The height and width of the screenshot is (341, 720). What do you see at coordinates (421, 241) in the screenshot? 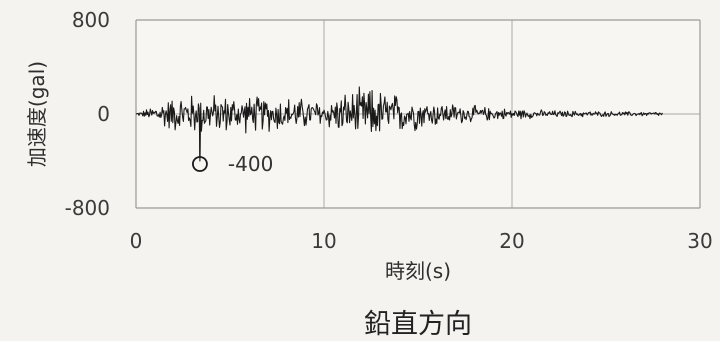
I see `x-tick-labels: 0 10 20 30` at bounding box center [421, 241].